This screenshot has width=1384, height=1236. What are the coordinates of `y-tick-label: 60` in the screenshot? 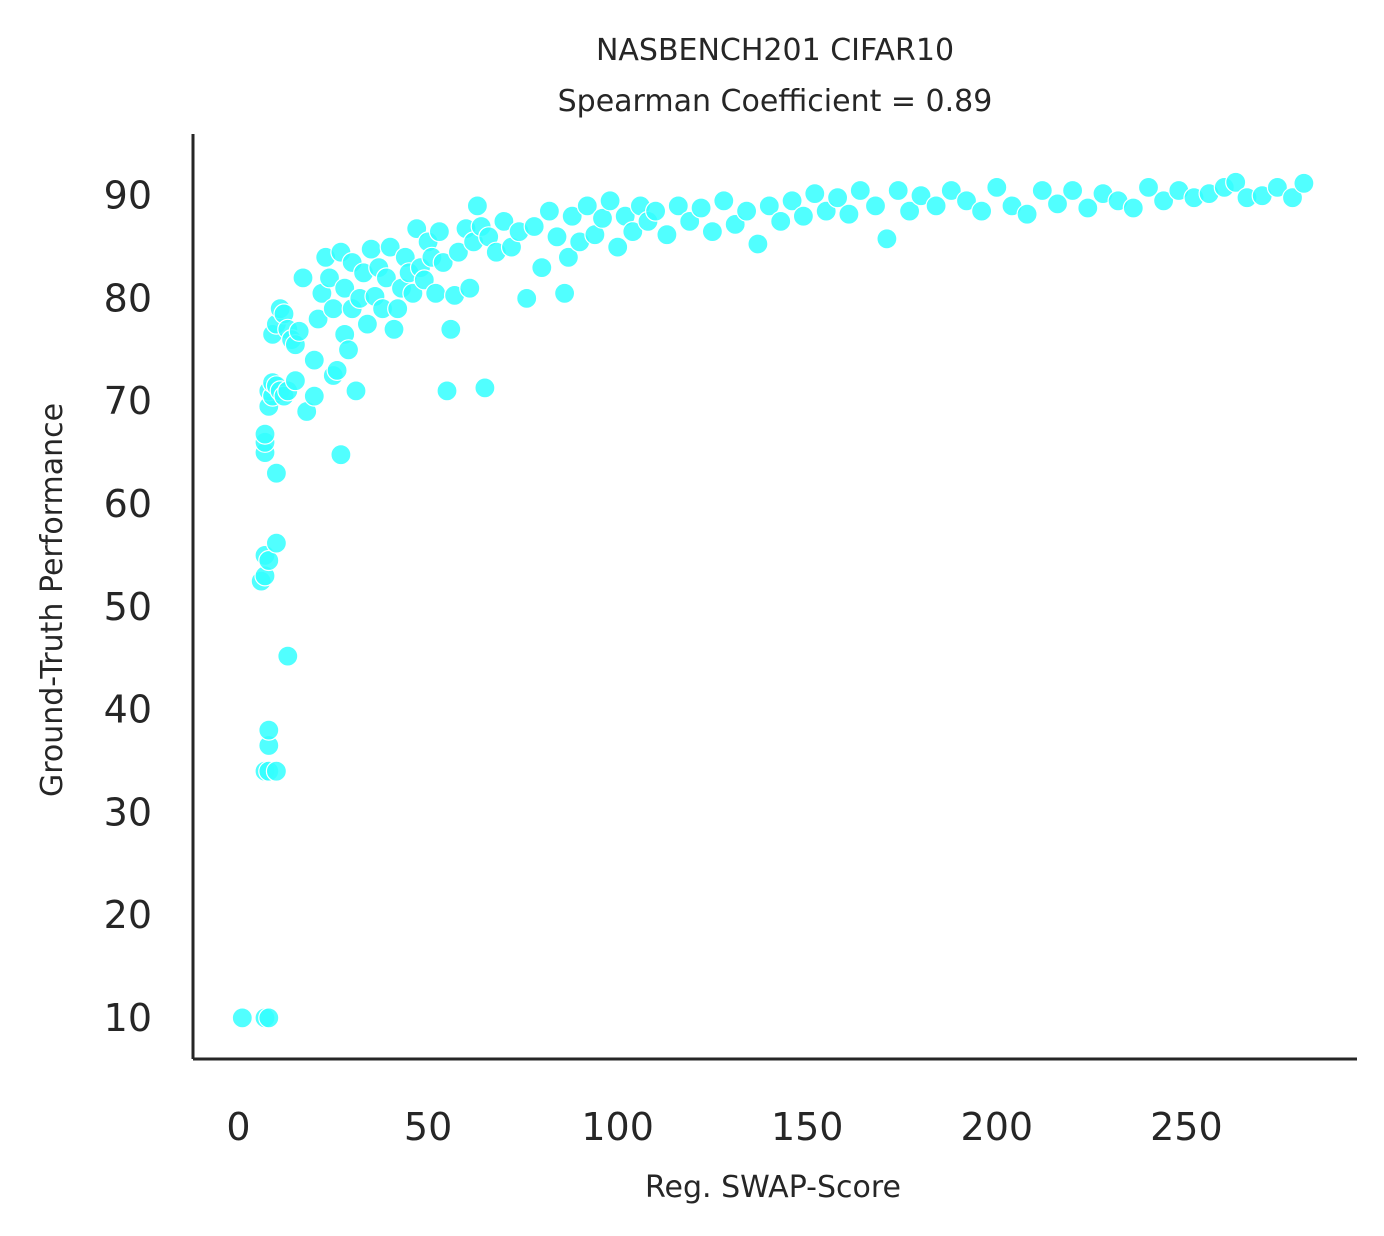 It's located at (128, 504).